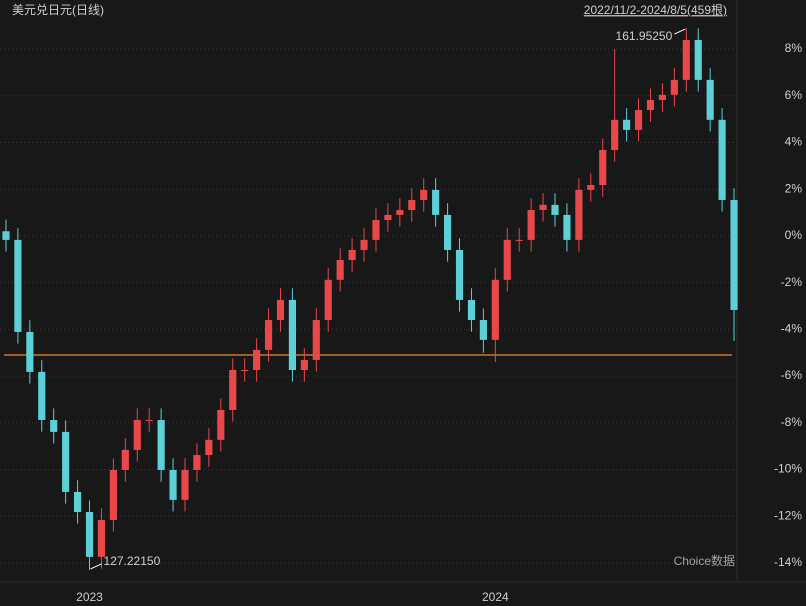 The width and height of the screenshot is (806, 606). What do you see at coordinates (655, 10) in the screenshot?
I see `date-range: 2022/11/2-2024/8/5(459根)` at bounding box center [655, 10].